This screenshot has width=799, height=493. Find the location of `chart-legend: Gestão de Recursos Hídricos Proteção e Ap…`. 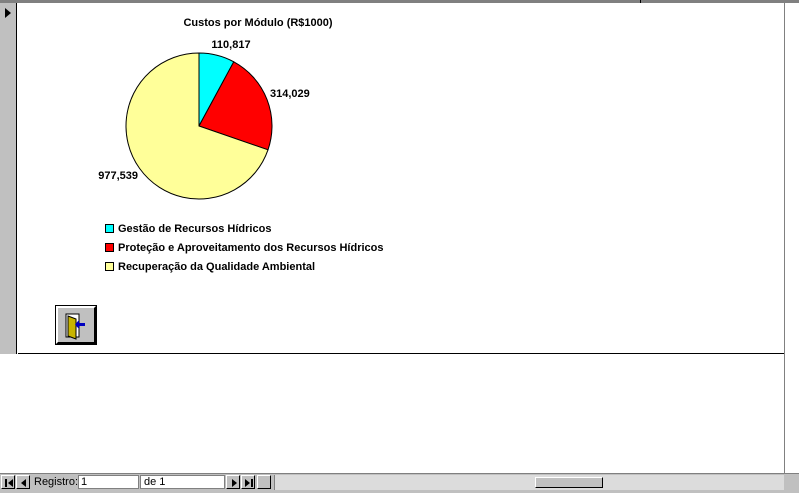

chart-legend: Gestão de Recursos Hídricos Proteção e Ap… is located at coordinates (244, 247).